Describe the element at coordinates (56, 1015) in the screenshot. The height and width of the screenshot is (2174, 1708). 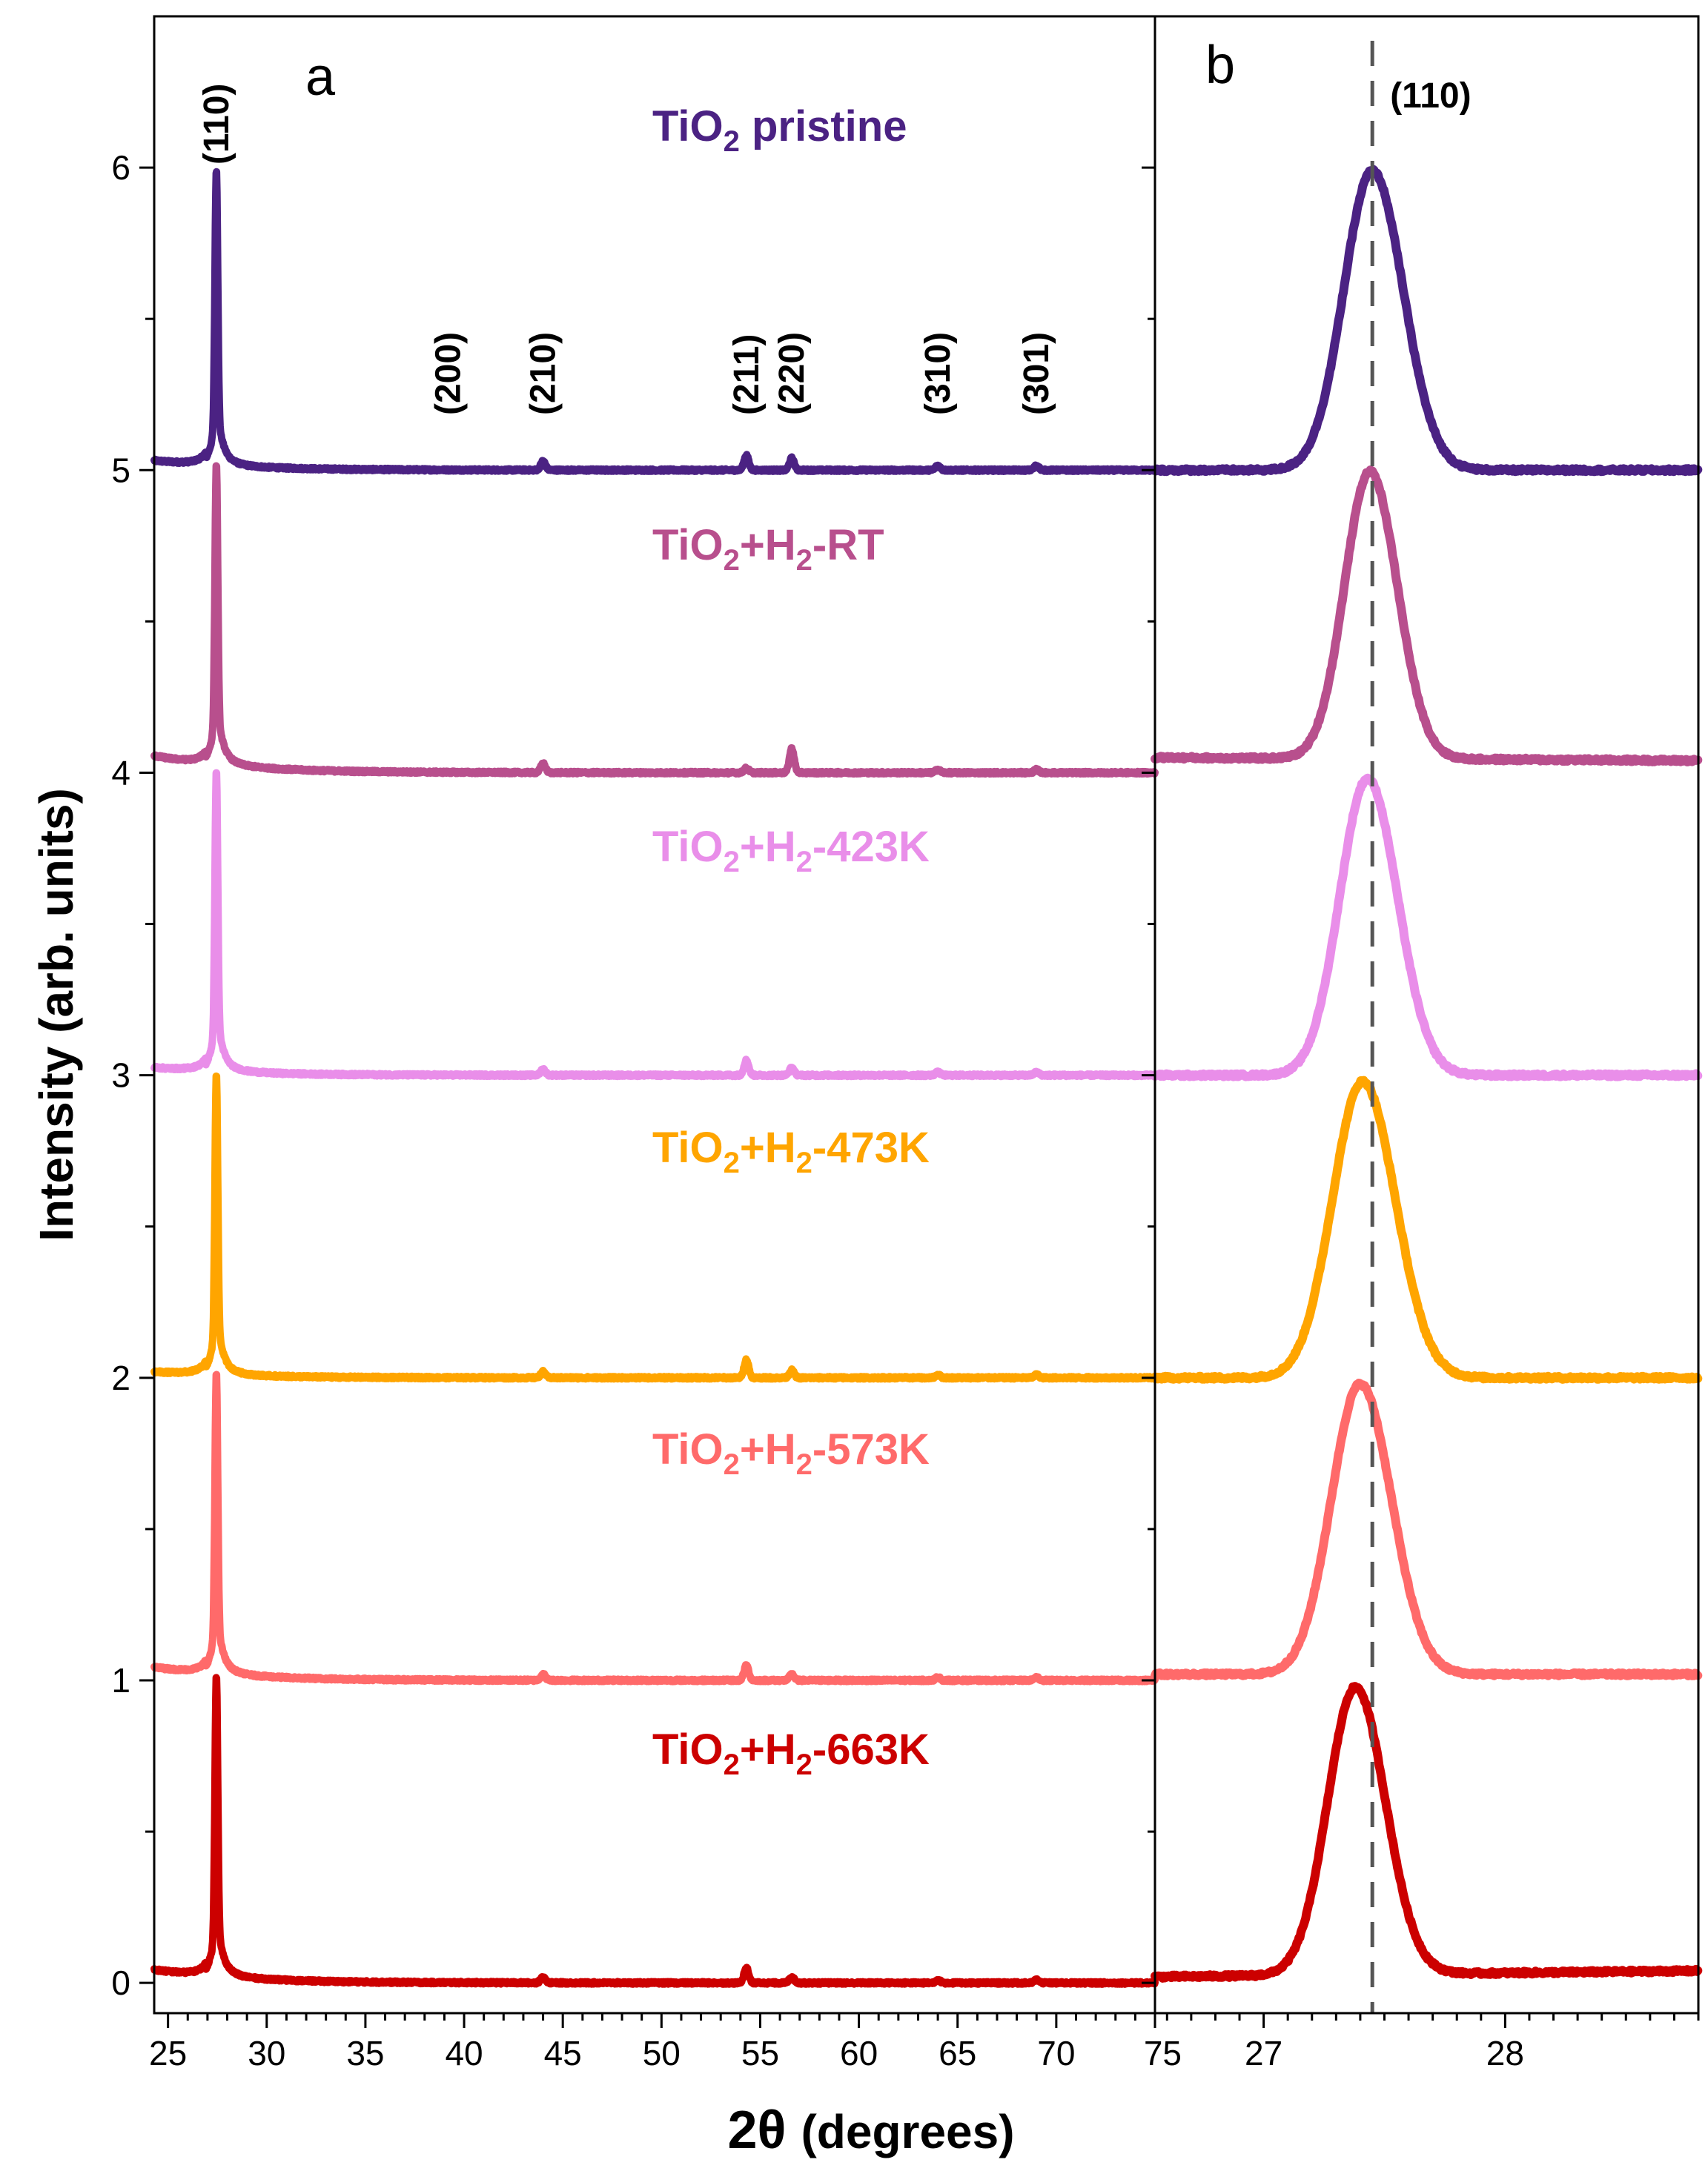
I see `y-axis-title: Intensity (arb. units)` at that location.